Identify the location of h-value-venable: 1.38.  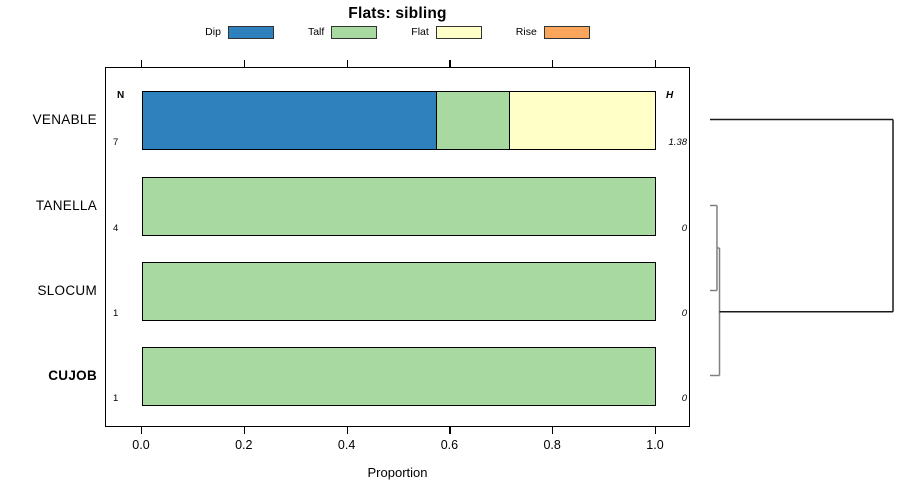
(678, 142).